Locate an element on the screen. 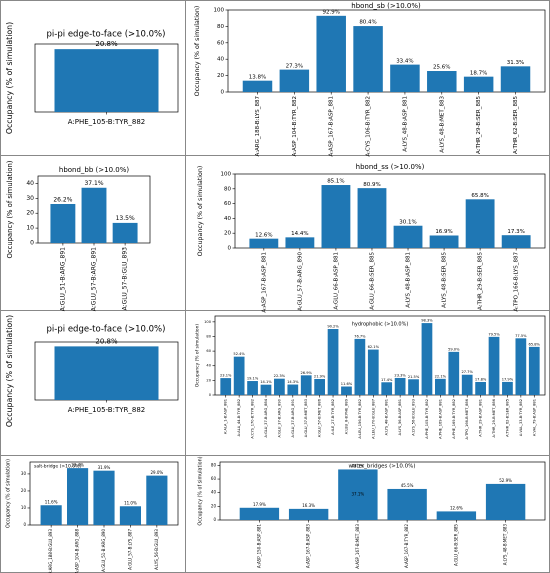  x-tick-label: A:GLU_57-B:MET_886 is located at coordinates (320, 417).